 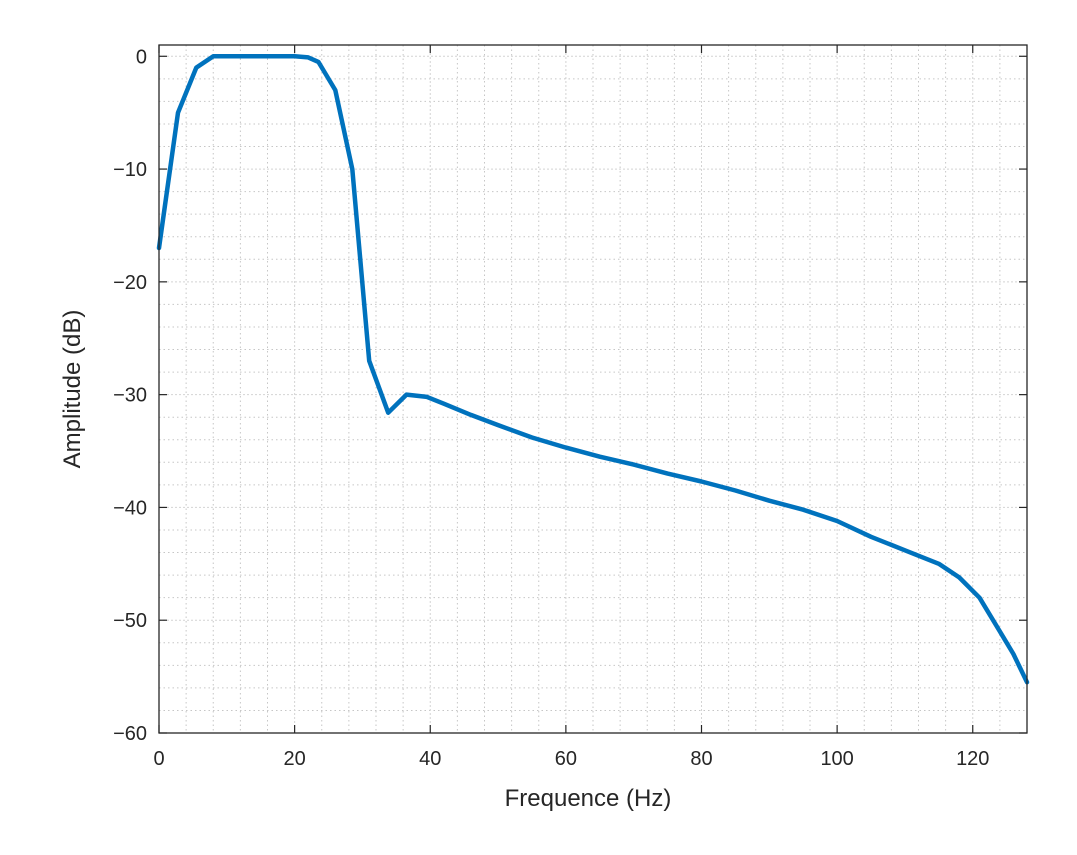 I want to click on x-tick-labels: 0 20 40 60 80 100 120, so click(x=571, y=759).